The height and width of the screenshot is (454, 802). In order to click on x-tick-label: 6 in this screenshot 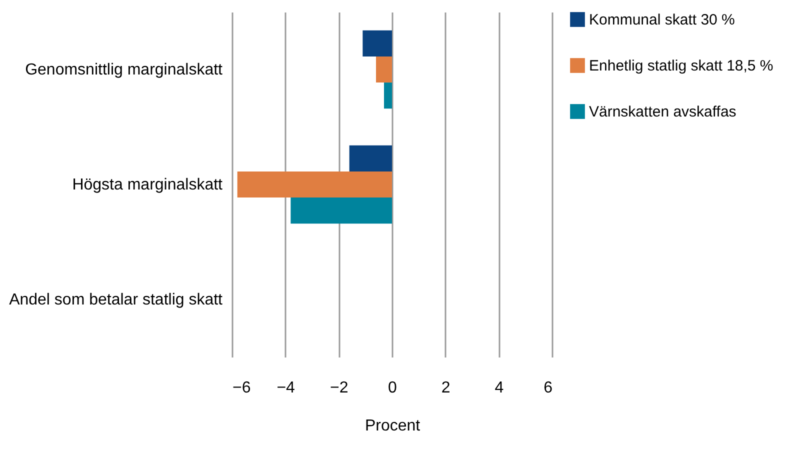, I will do `click(548, 388)`.